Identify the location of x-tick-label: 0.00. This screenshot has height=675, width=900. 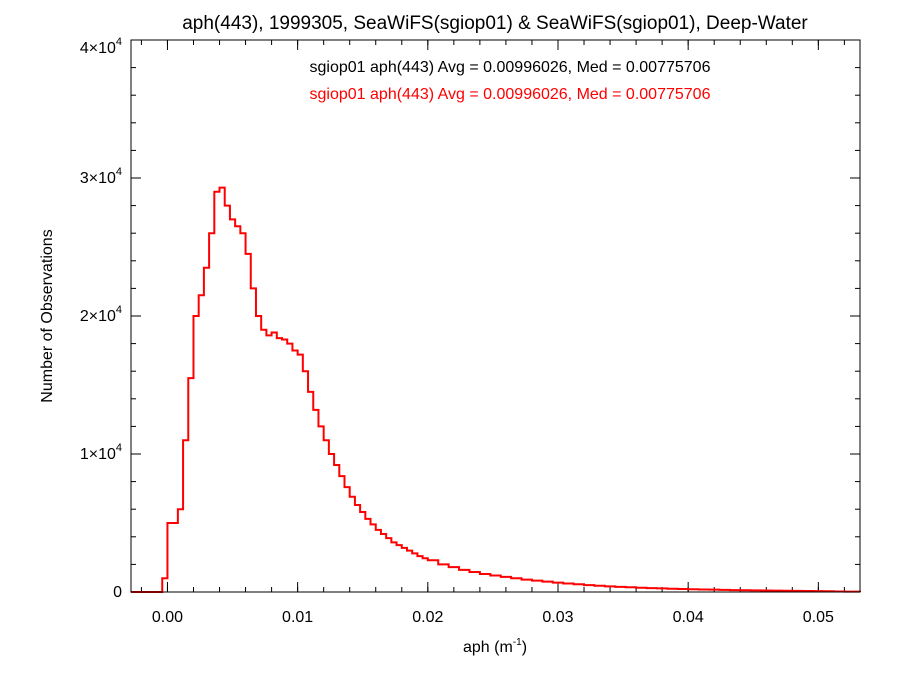
(167, 617).